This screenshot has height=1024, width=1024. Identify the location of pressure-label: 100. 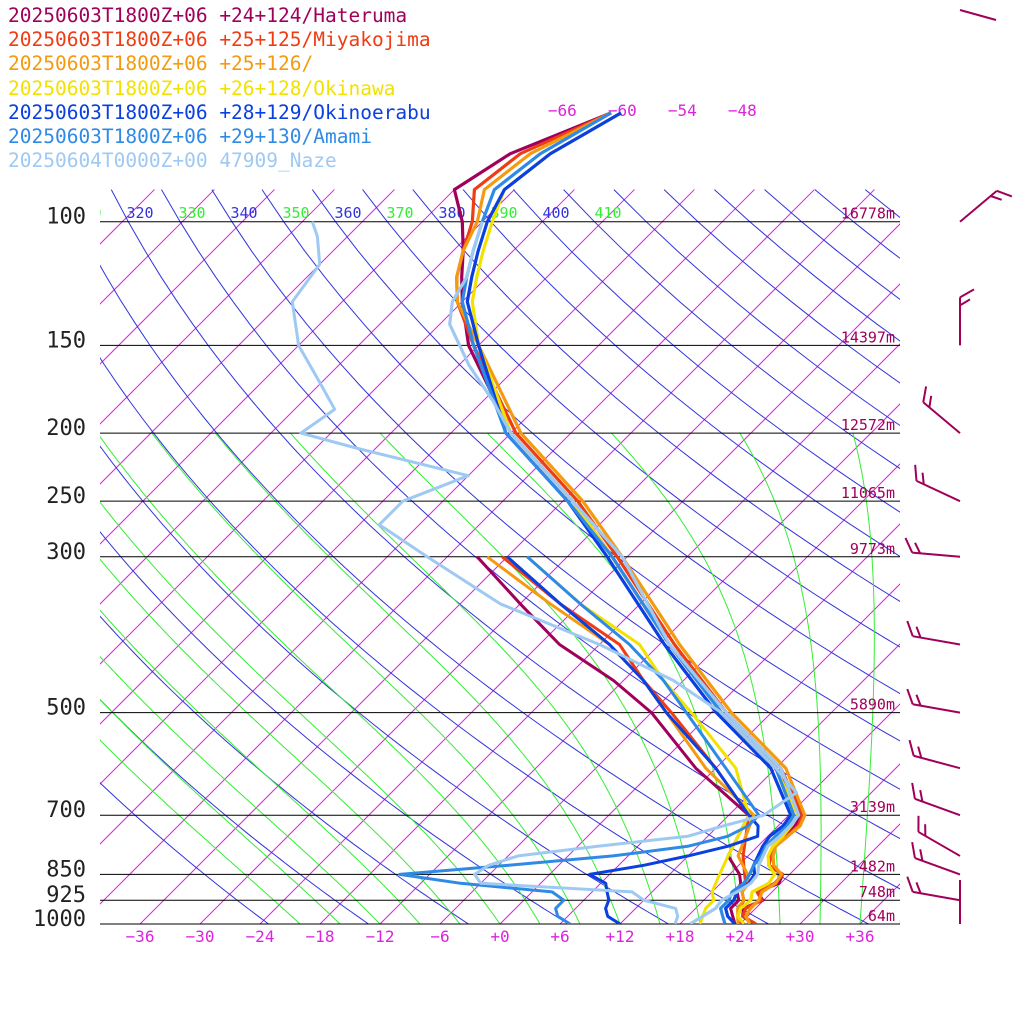
(66, 217).